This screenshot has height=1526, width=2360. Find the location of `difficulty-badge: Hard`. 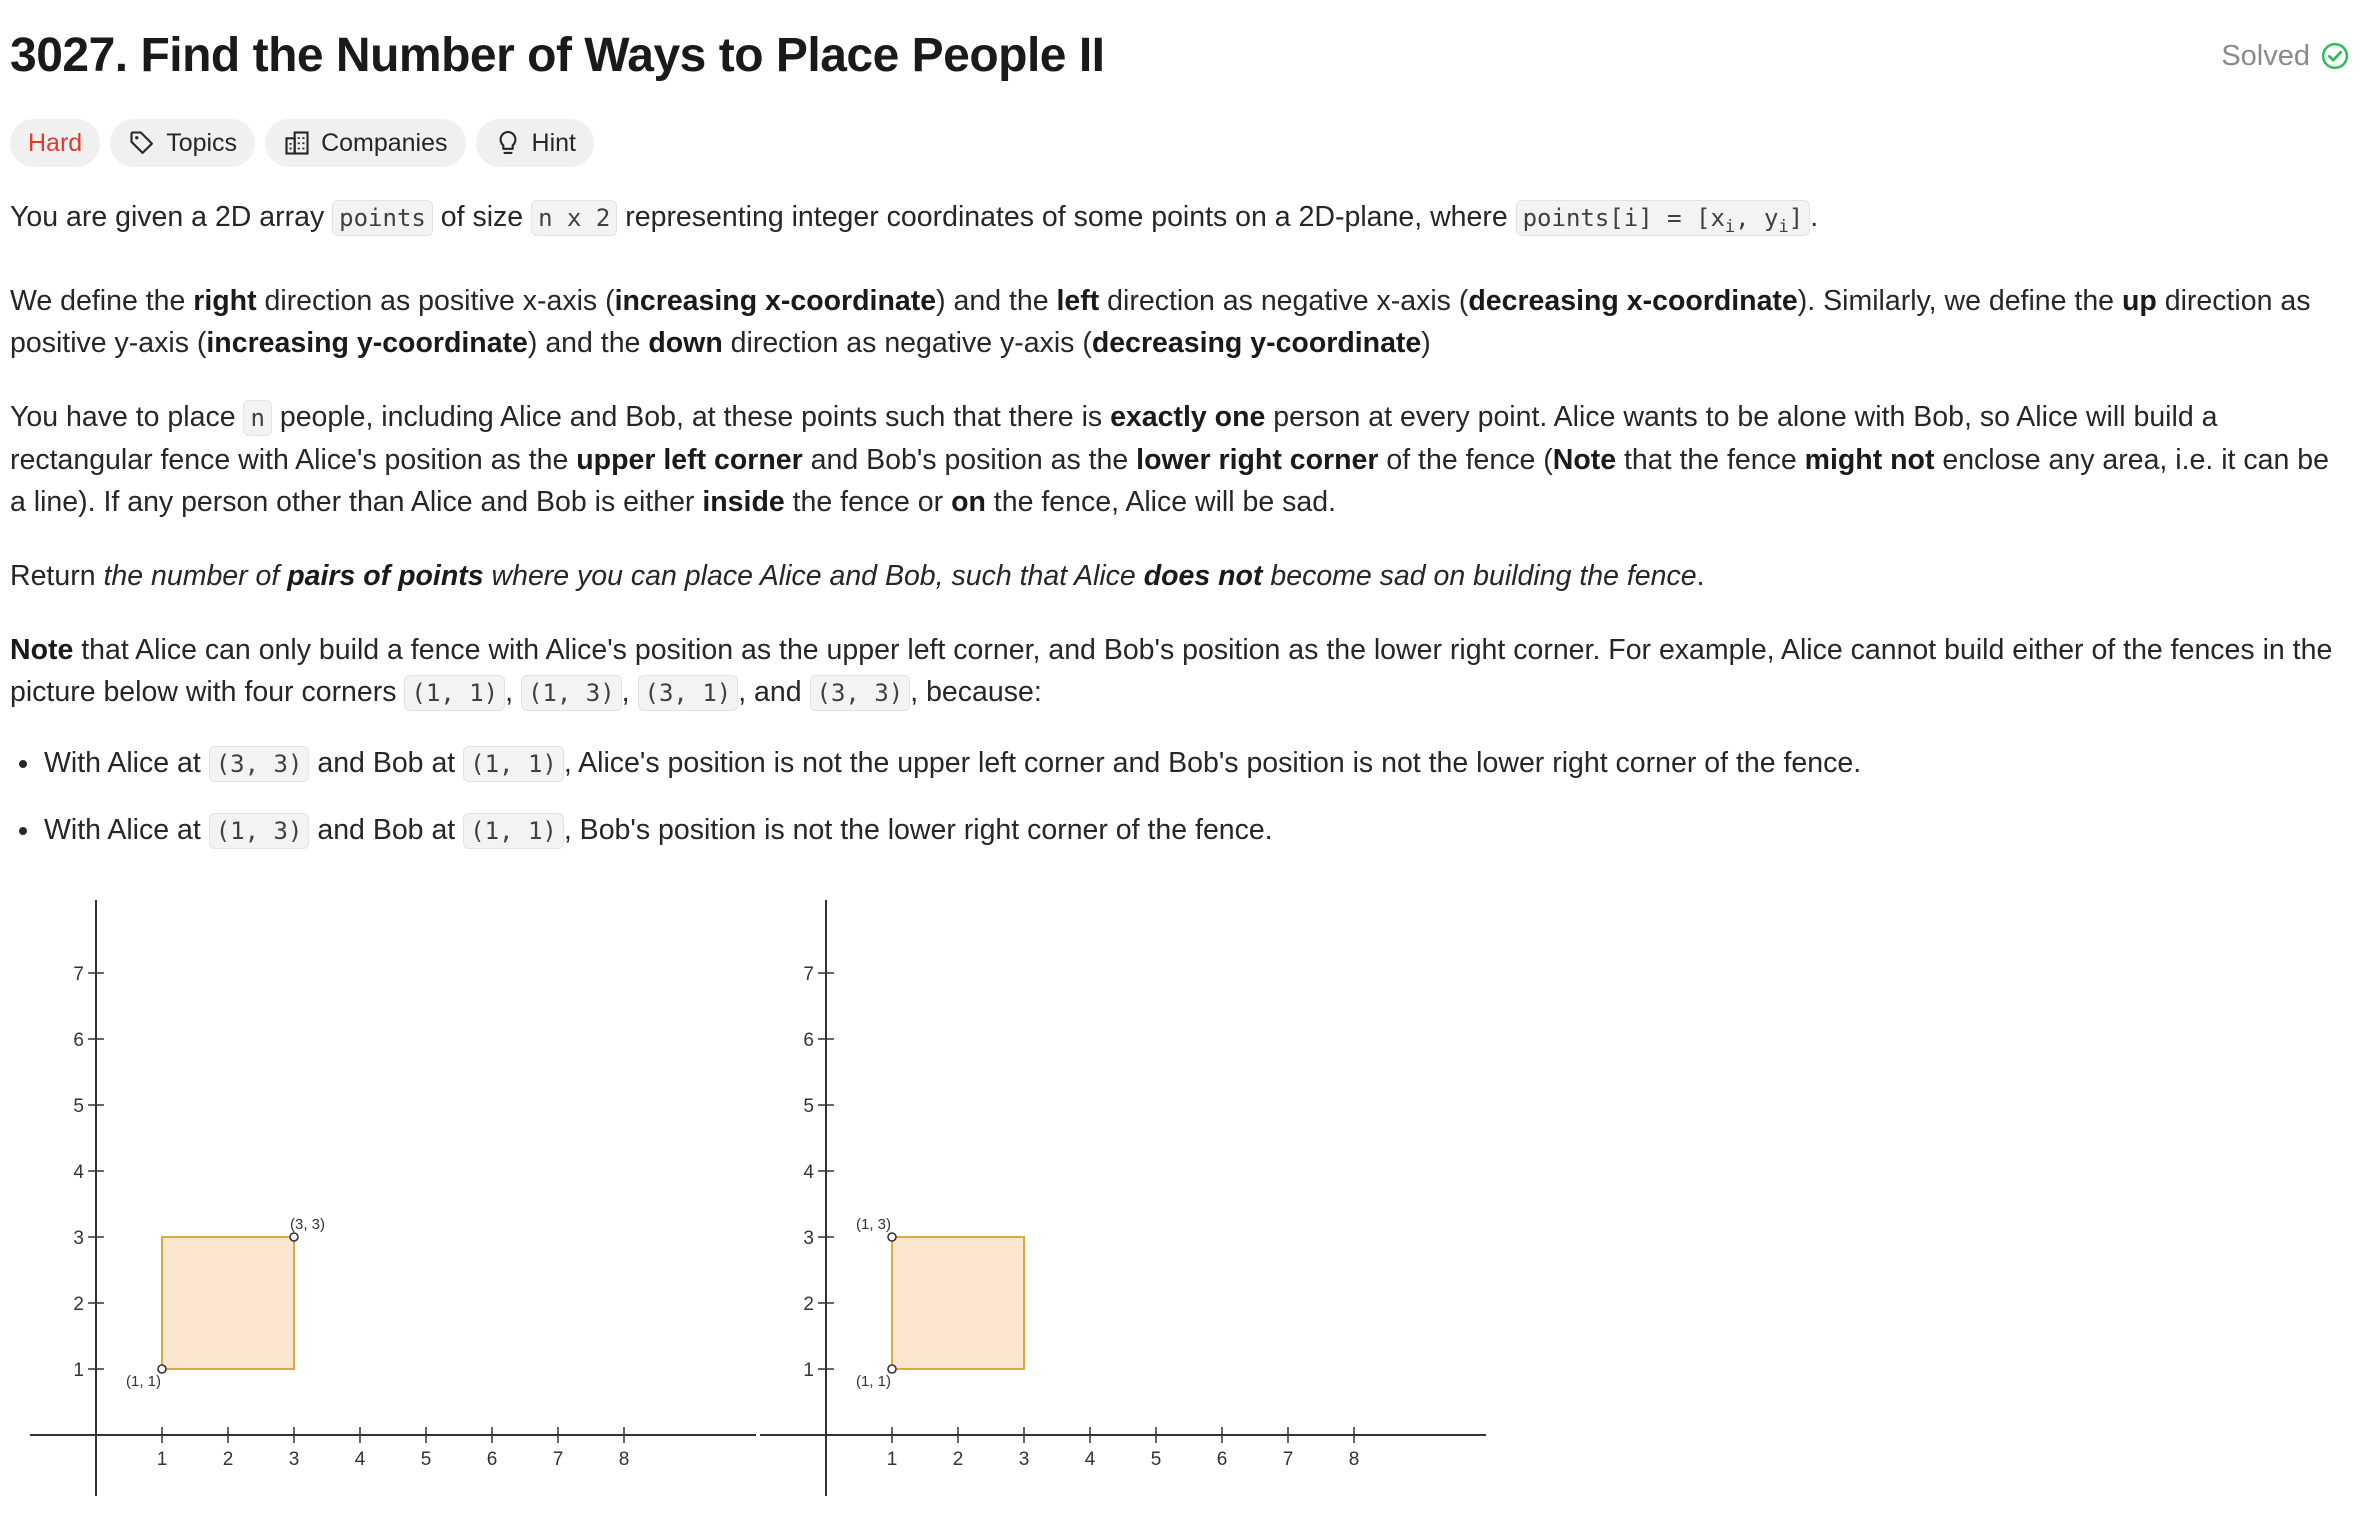

difficulty-badge: Hard is located at coordinates (55, 143).